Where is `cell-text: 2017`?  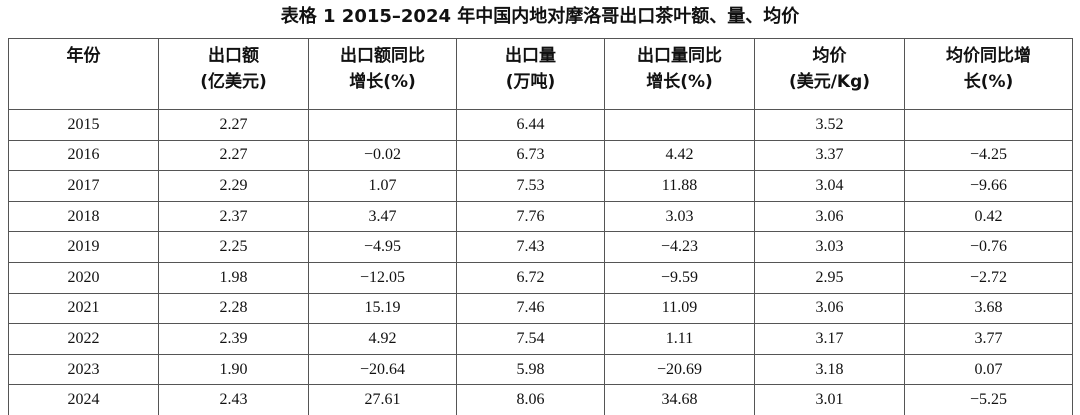 cell-text: 2017 is located at coordinates (83, 185).